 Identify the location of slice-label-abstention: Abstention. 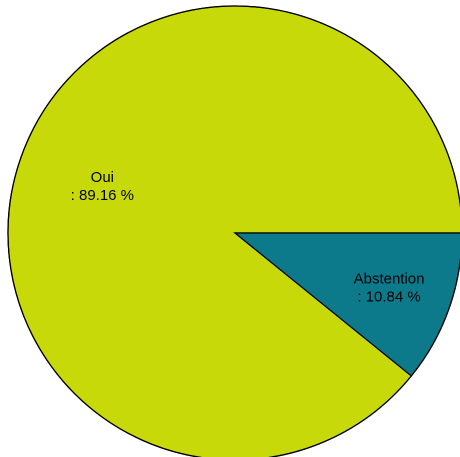
(389, 279).